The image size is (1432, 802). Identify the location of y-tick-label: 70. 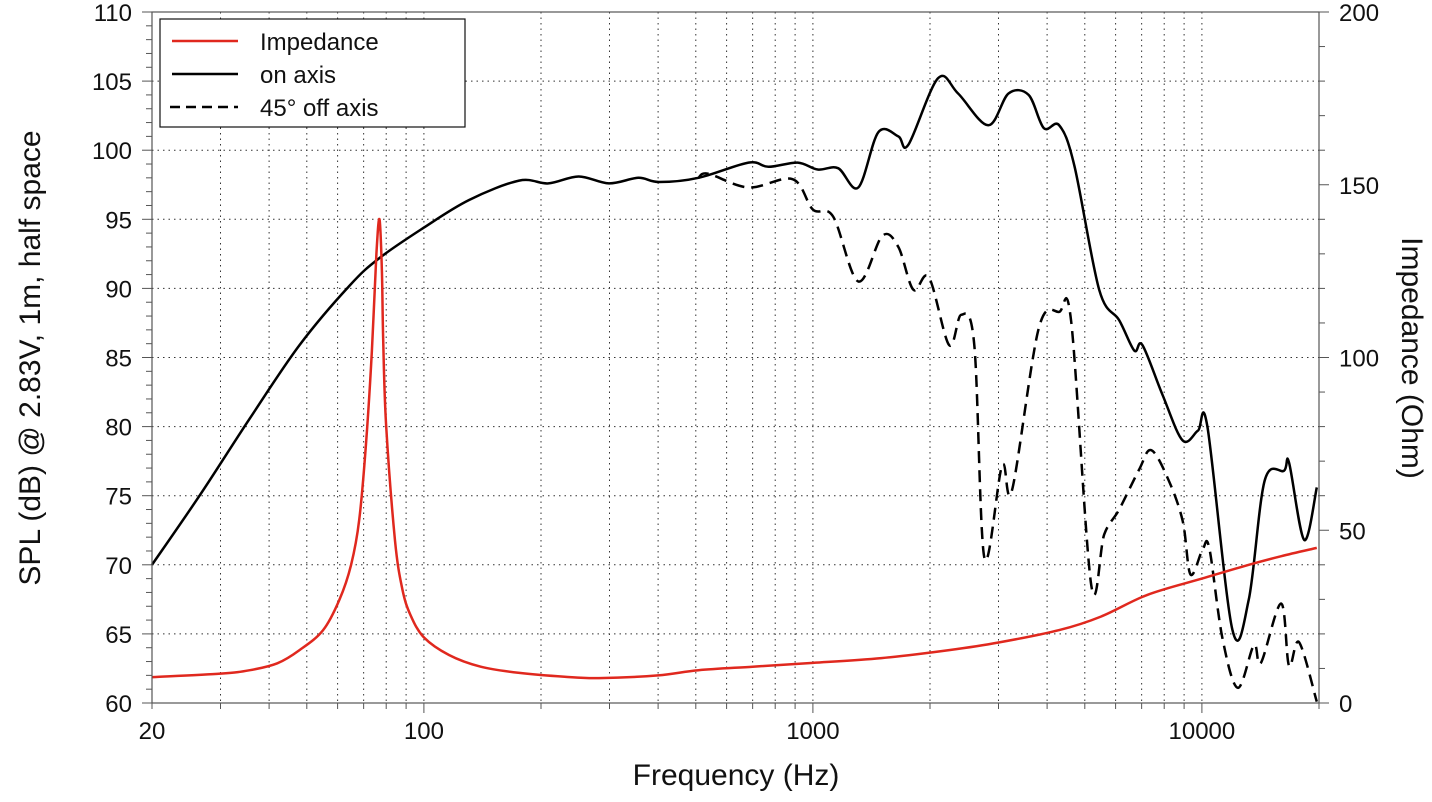
(118, 566).